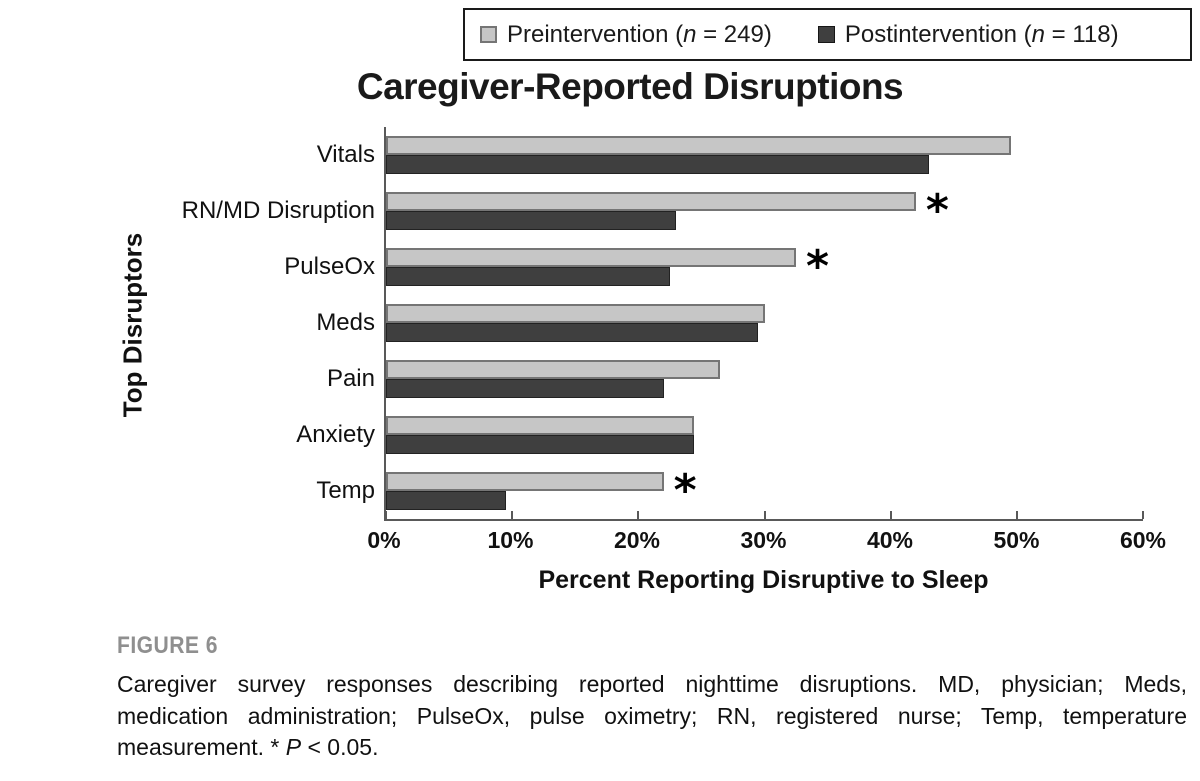  I want to click on chart-row-pulseox: PulseOx *, so click(713, 267).